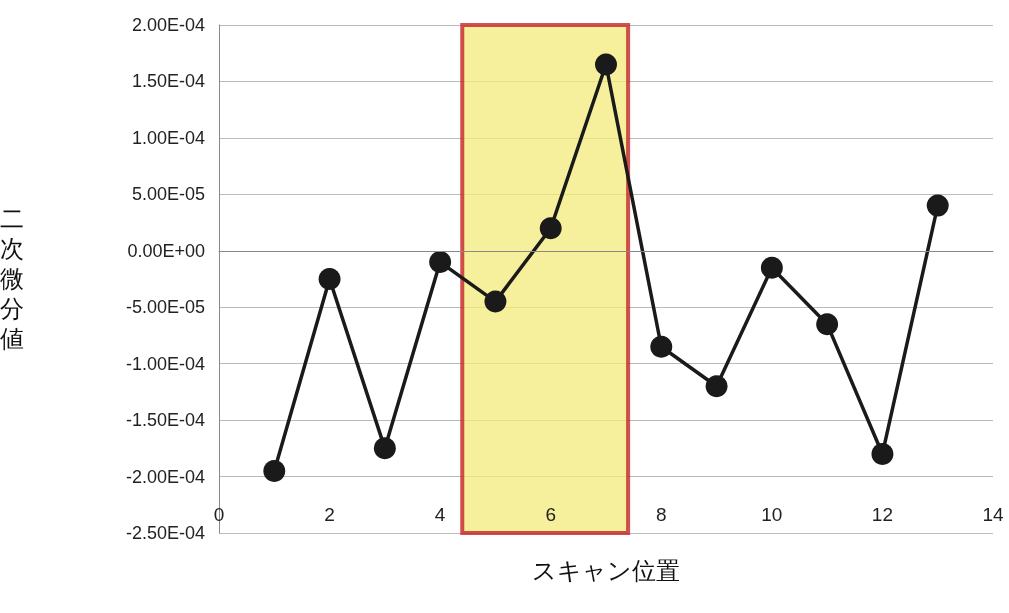  Describe the element at coordinates (606, 571) in the screenshot. I see `x-axis-title: スキャン位置` at that location.